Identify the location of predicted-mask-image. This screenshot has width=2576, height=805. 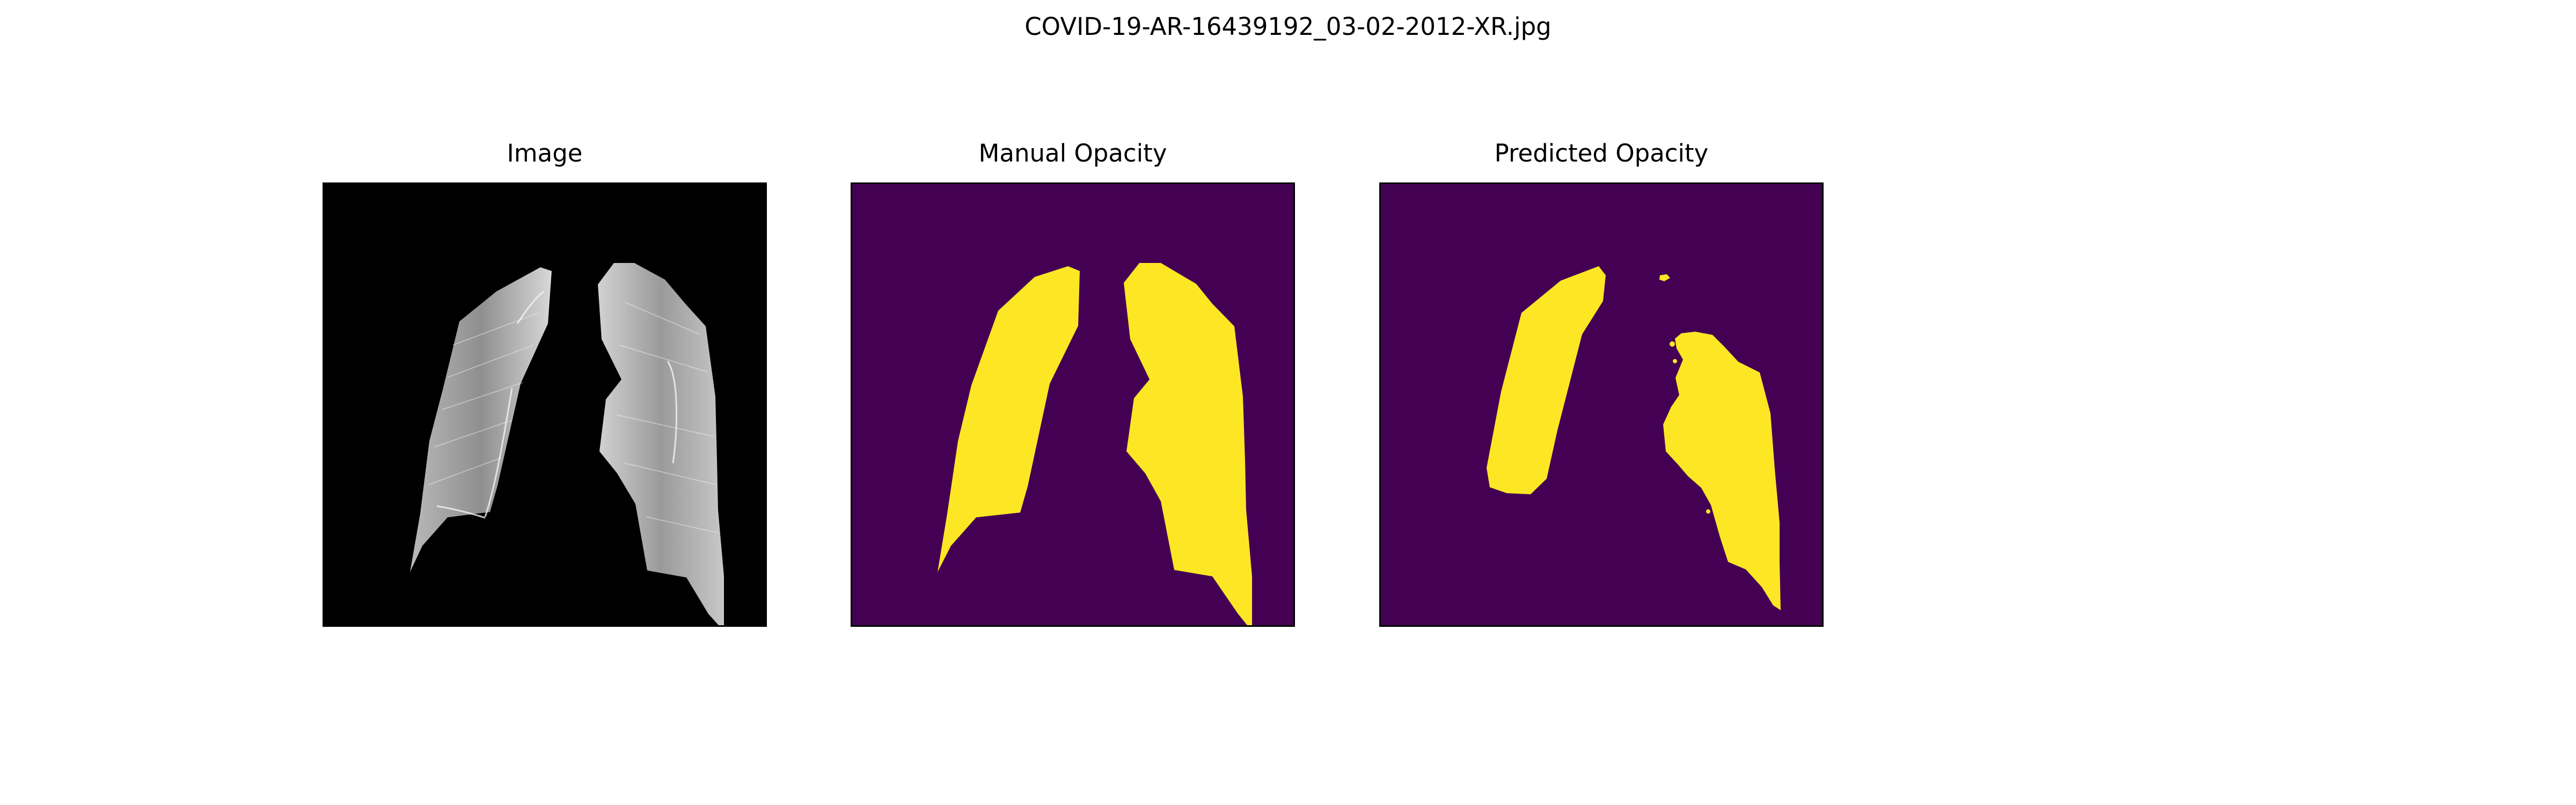
(1601, 404).